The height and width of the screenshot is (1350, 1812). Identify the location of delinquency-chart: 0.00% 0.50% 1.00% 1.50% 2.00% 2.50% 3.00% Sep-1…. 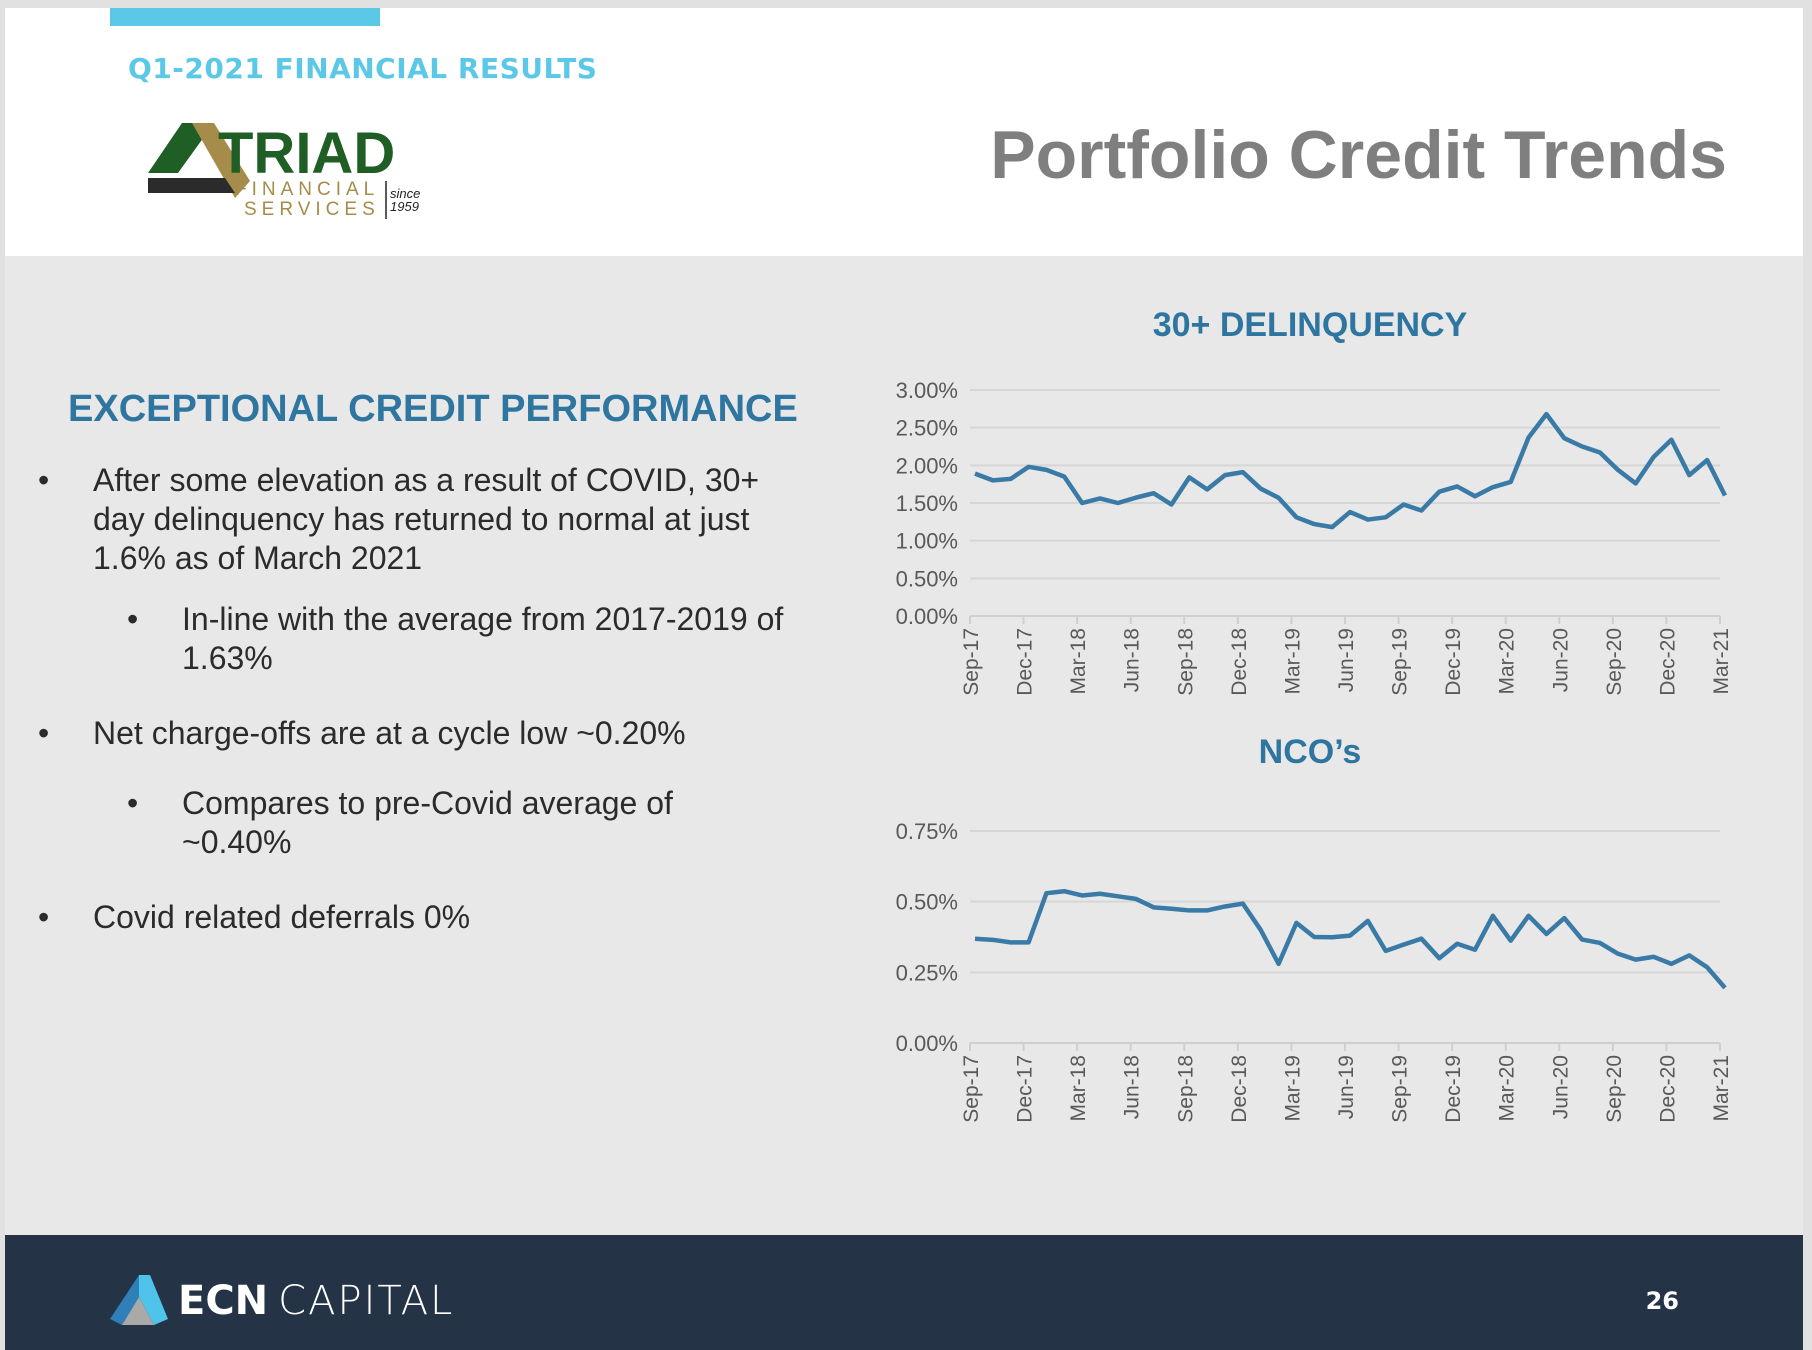
(1314, 537).